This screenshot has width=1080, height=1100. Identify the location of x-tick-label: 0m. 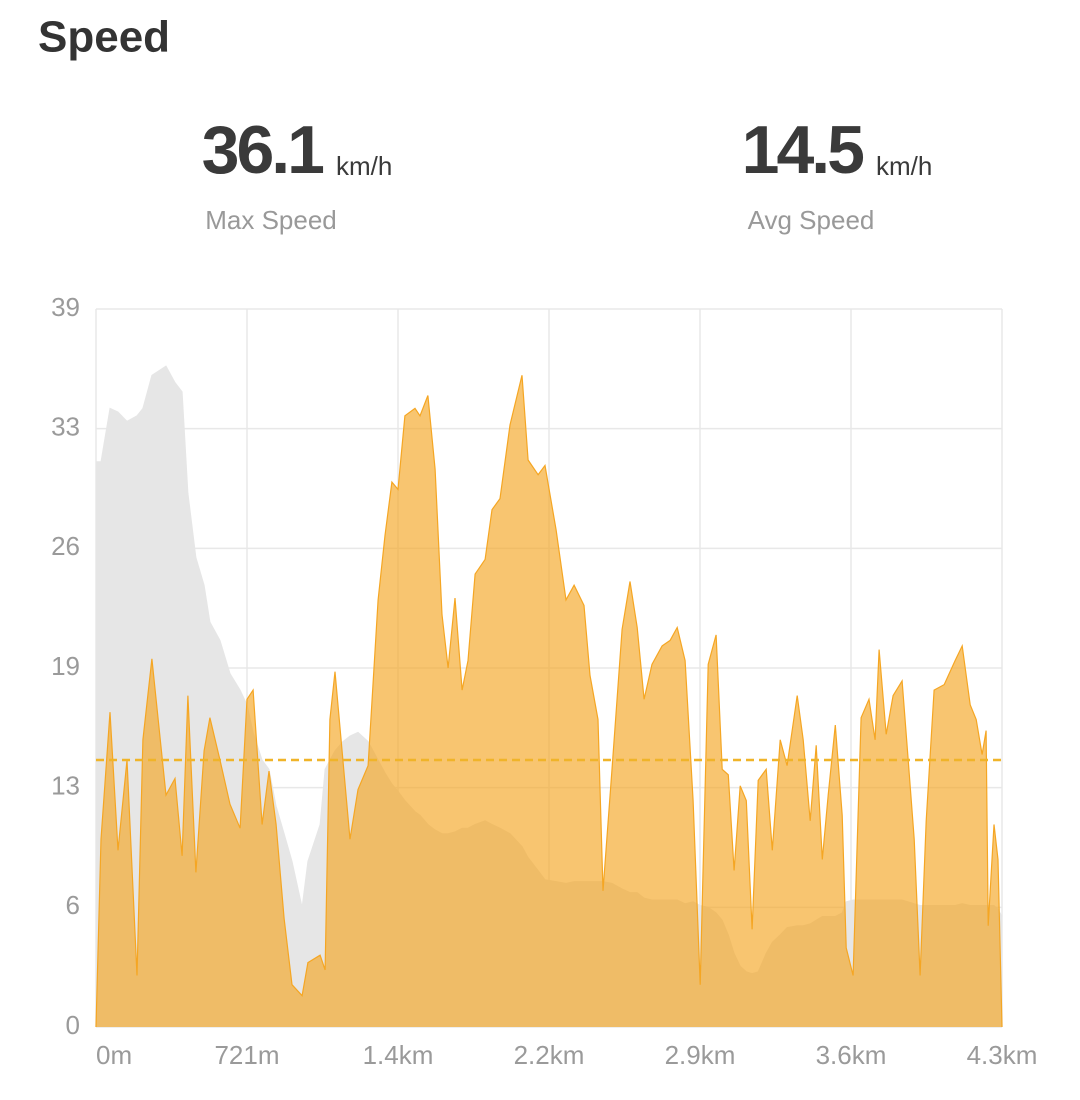
(114, 1055).